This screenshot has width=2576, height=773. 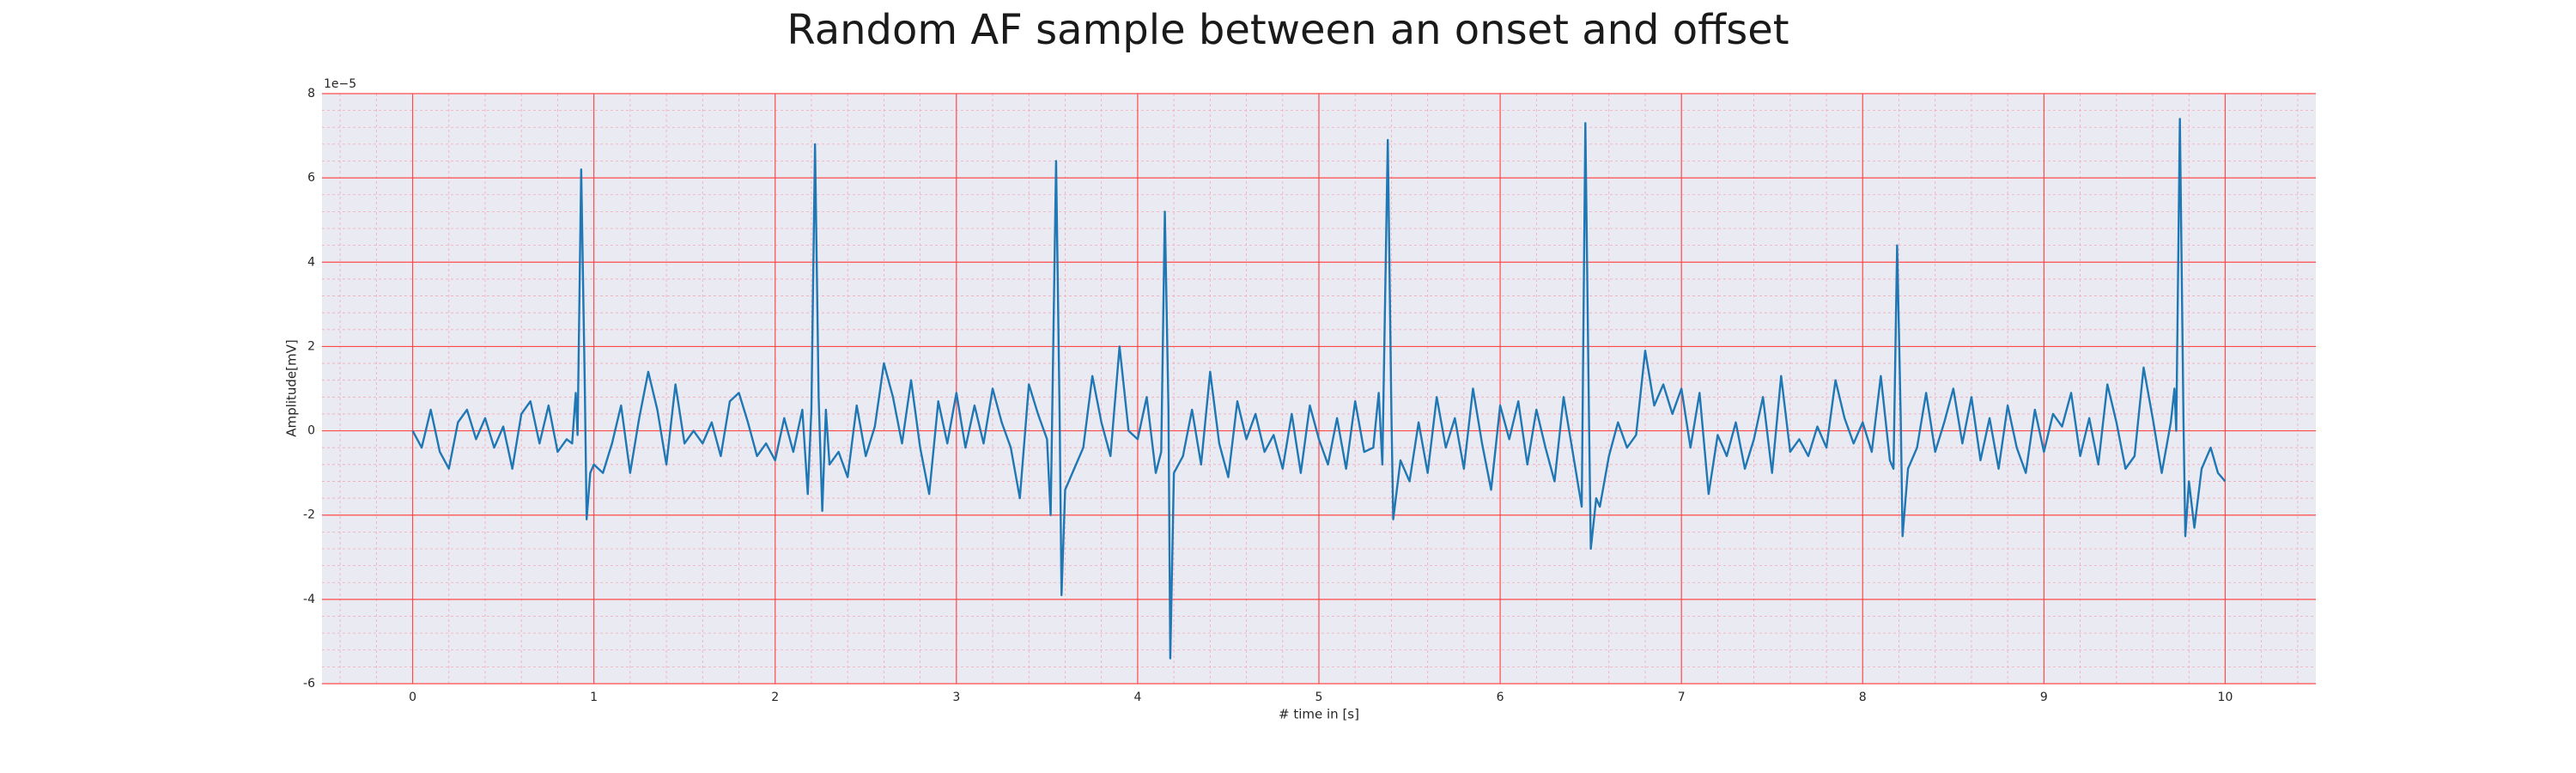 What do you see at coordinates (956, 697) in the screenshot?
I see `x-tick-label: 3` at bounding box center [956, 697].